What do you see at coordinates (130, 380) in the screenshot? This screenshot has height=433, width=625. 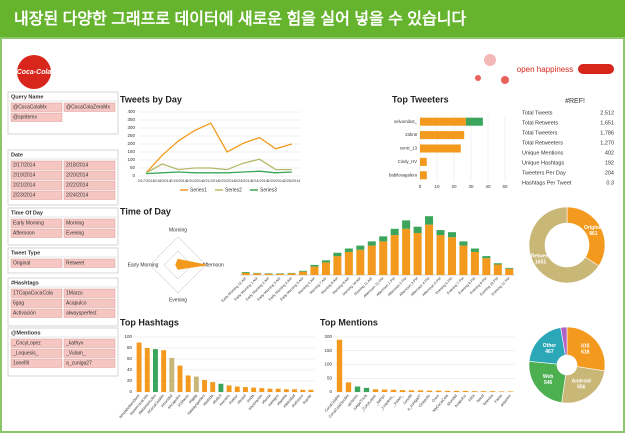 I see `y-tick-label: 20` at bounding box center [130, 380].